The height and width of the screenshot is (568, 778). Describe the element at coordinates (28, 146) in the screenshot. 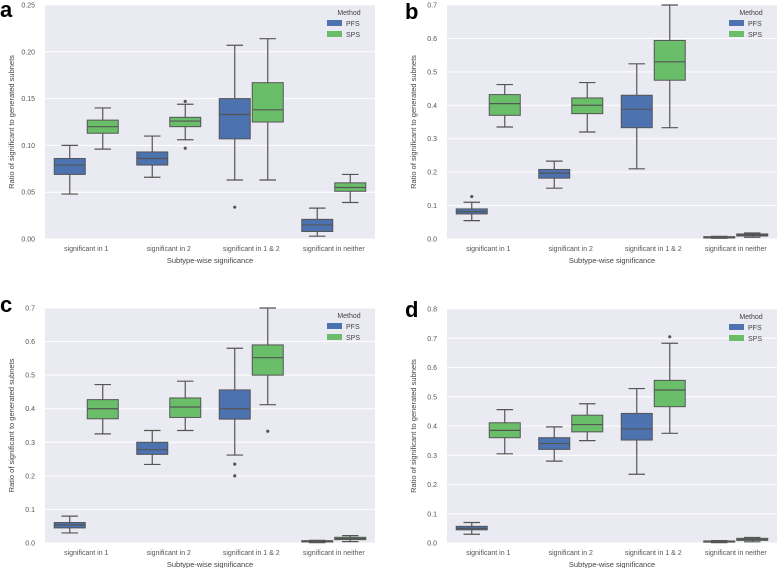

I see `y-tick-label: 0.10` at that location.